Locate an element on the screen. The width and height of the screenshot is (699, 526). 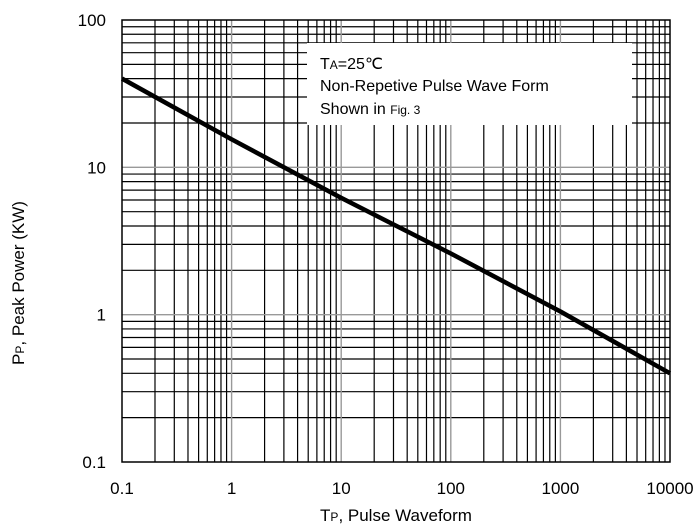
x-axis-title-main: T is located at coordinates (325, 515).